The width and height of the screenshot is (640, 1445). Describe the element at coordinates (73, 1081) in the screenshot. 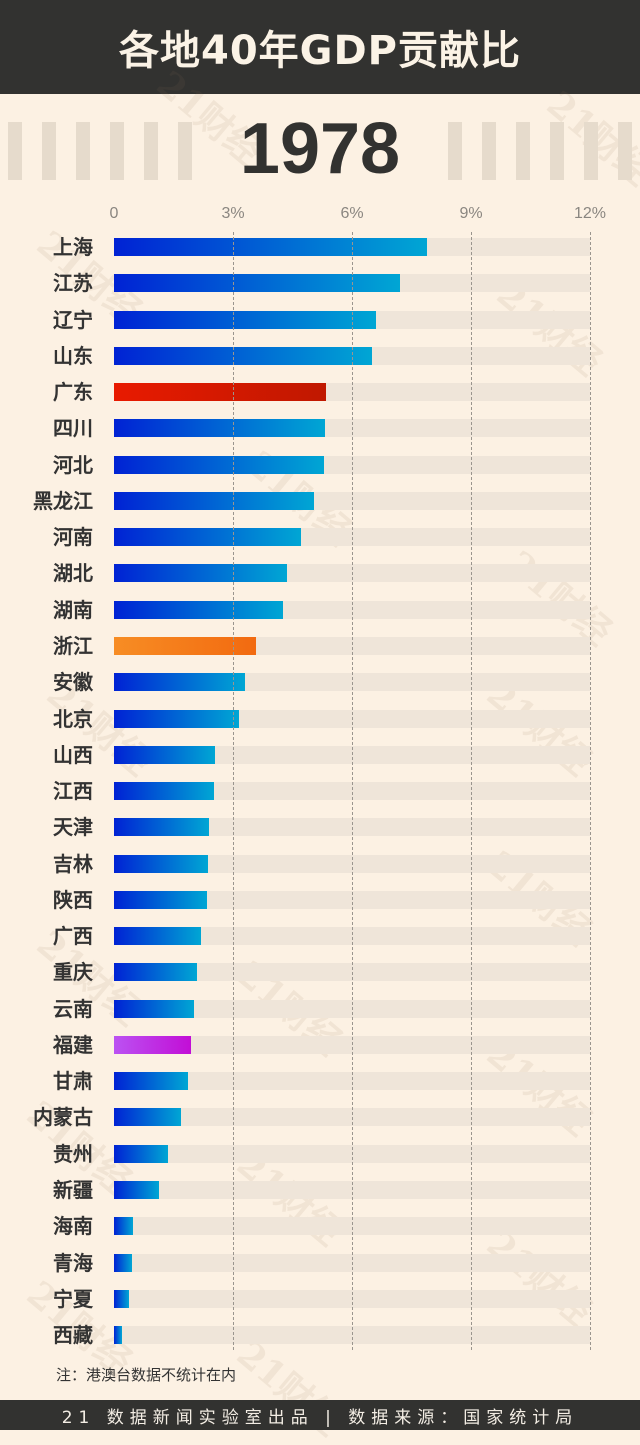

I see `province-label: 甘肃` at that location.